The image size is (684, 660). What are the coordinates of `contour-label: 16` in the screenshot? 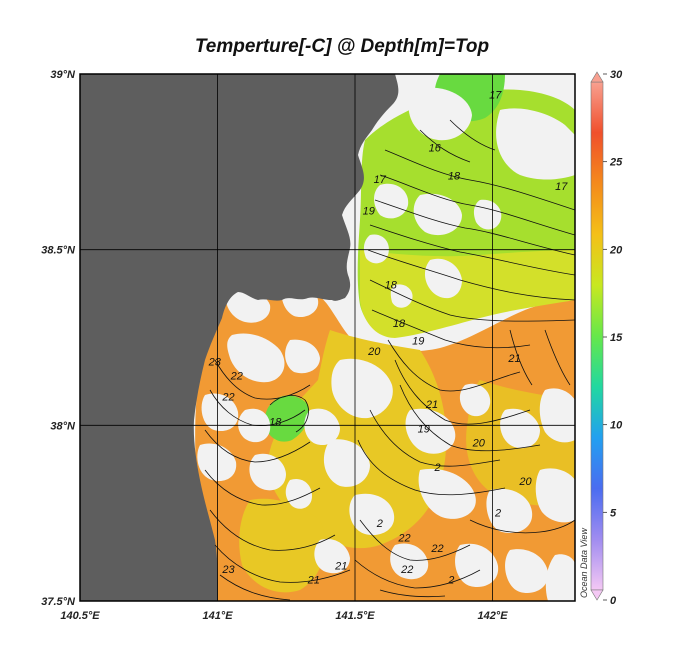 It's located at (435, 148).